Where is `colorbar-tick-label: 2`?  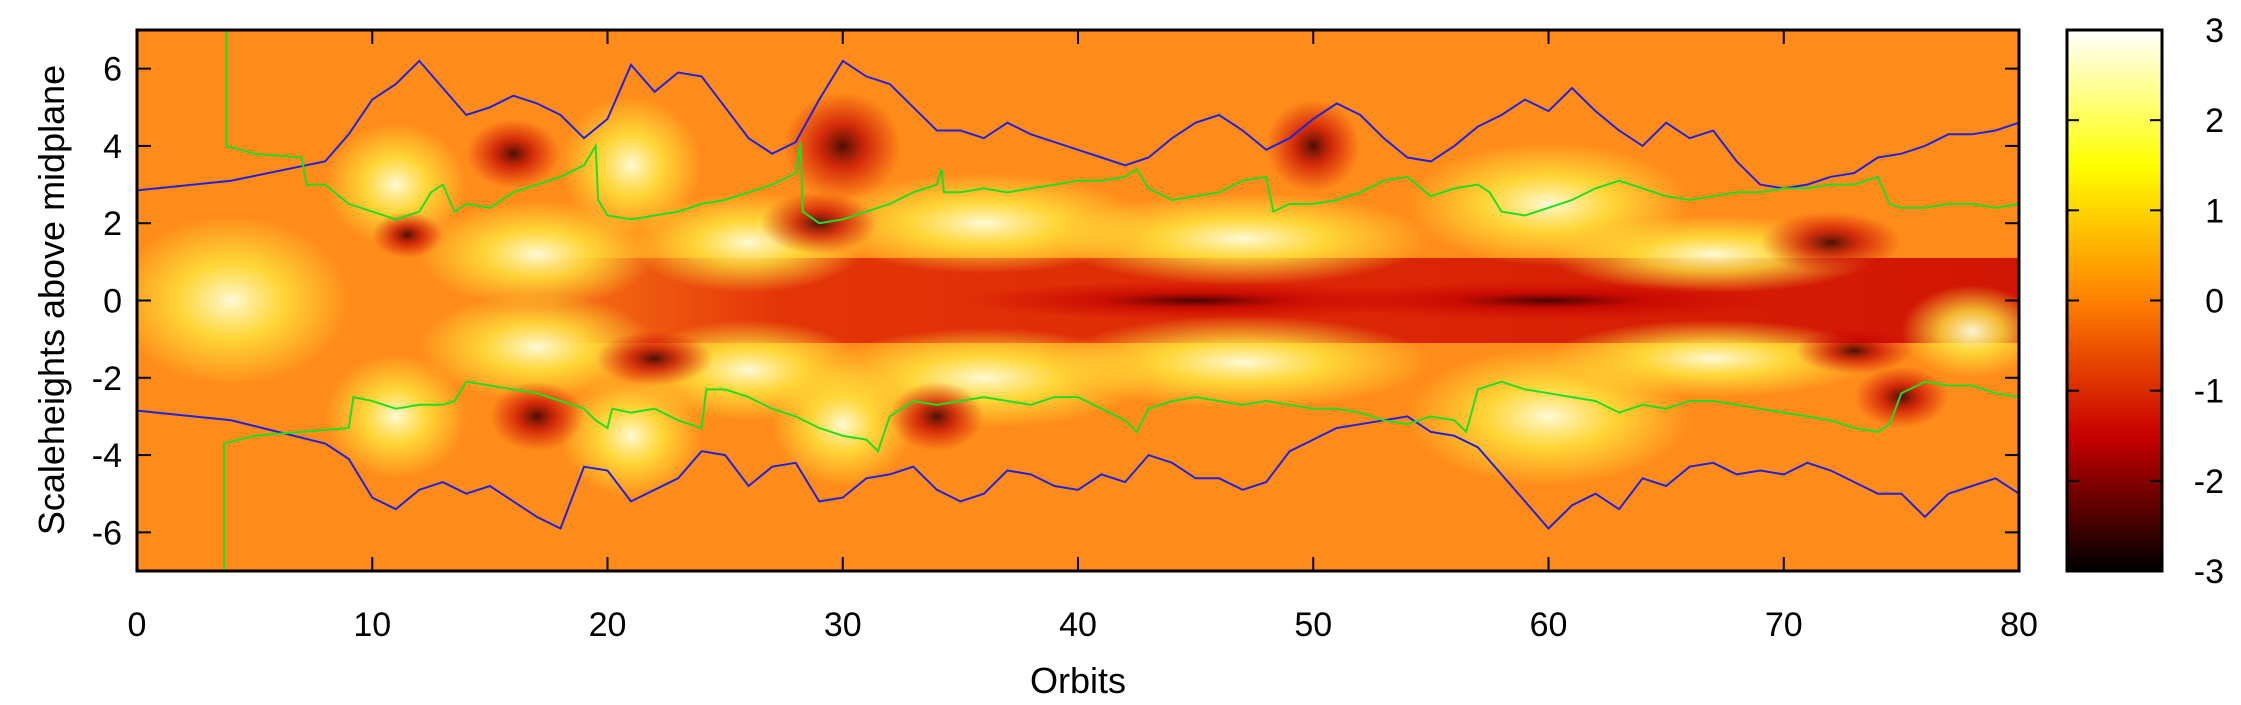
colorbar-tick-label: 2 is located at coordinates (2214, 121).